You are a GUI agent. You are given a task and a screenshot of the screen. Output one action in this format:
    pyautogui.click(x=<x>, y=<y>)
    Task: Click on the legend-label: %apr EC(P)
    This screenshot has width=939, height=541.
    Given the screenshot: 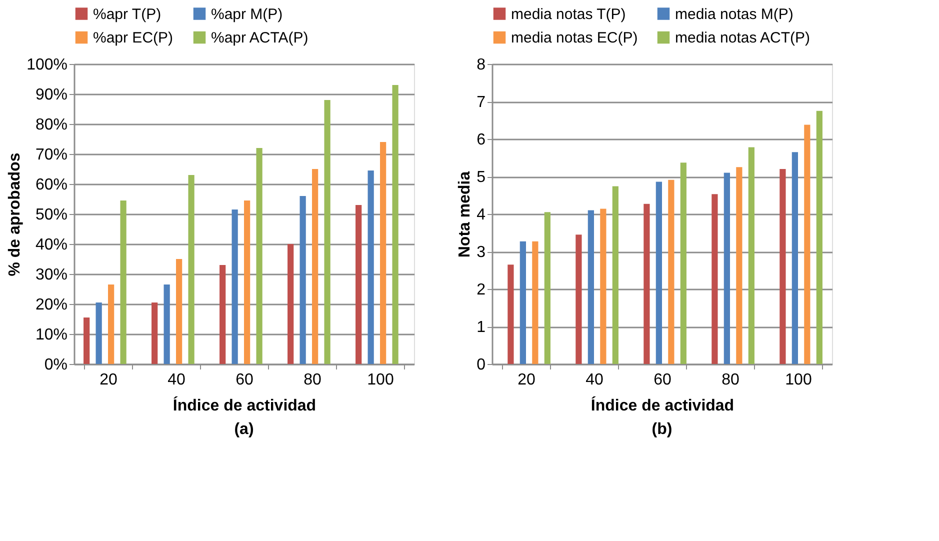 What is the action you would take?
    pyautogui.click(x=133, y=38)
    